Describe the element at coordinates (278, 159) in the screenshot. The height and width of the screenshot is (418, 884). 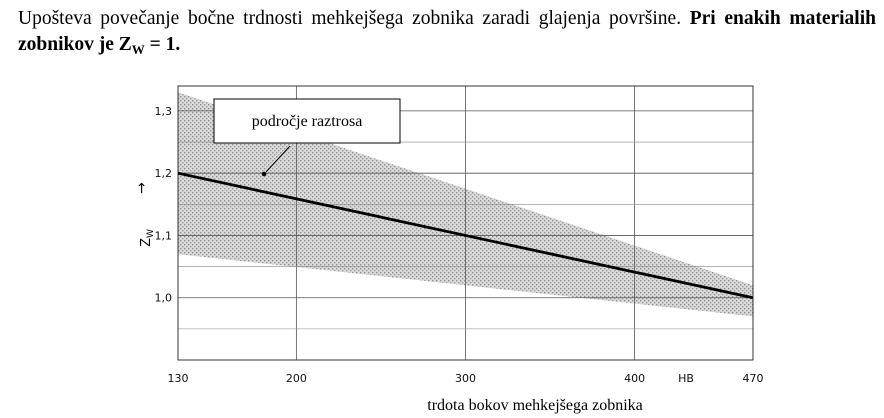
I see `callout-leader` at that location.